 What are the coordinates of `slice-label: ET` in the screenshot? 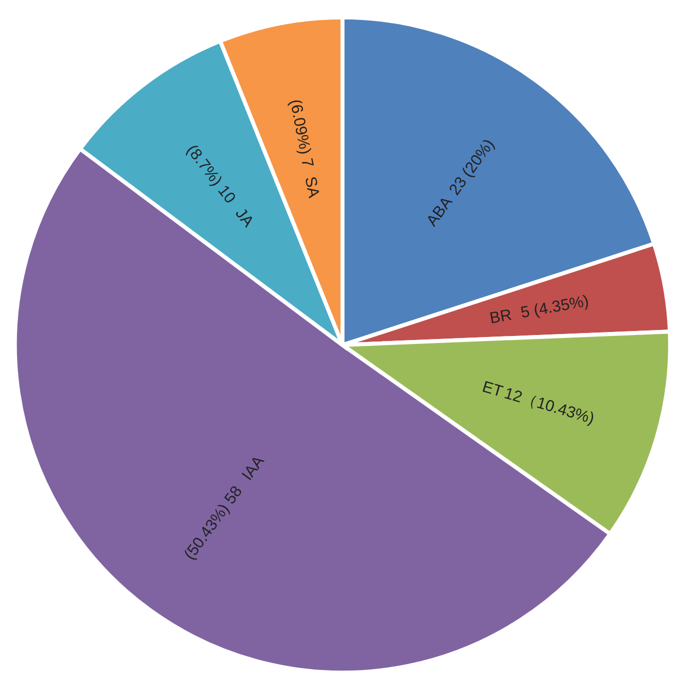 It's located at (492, 389).